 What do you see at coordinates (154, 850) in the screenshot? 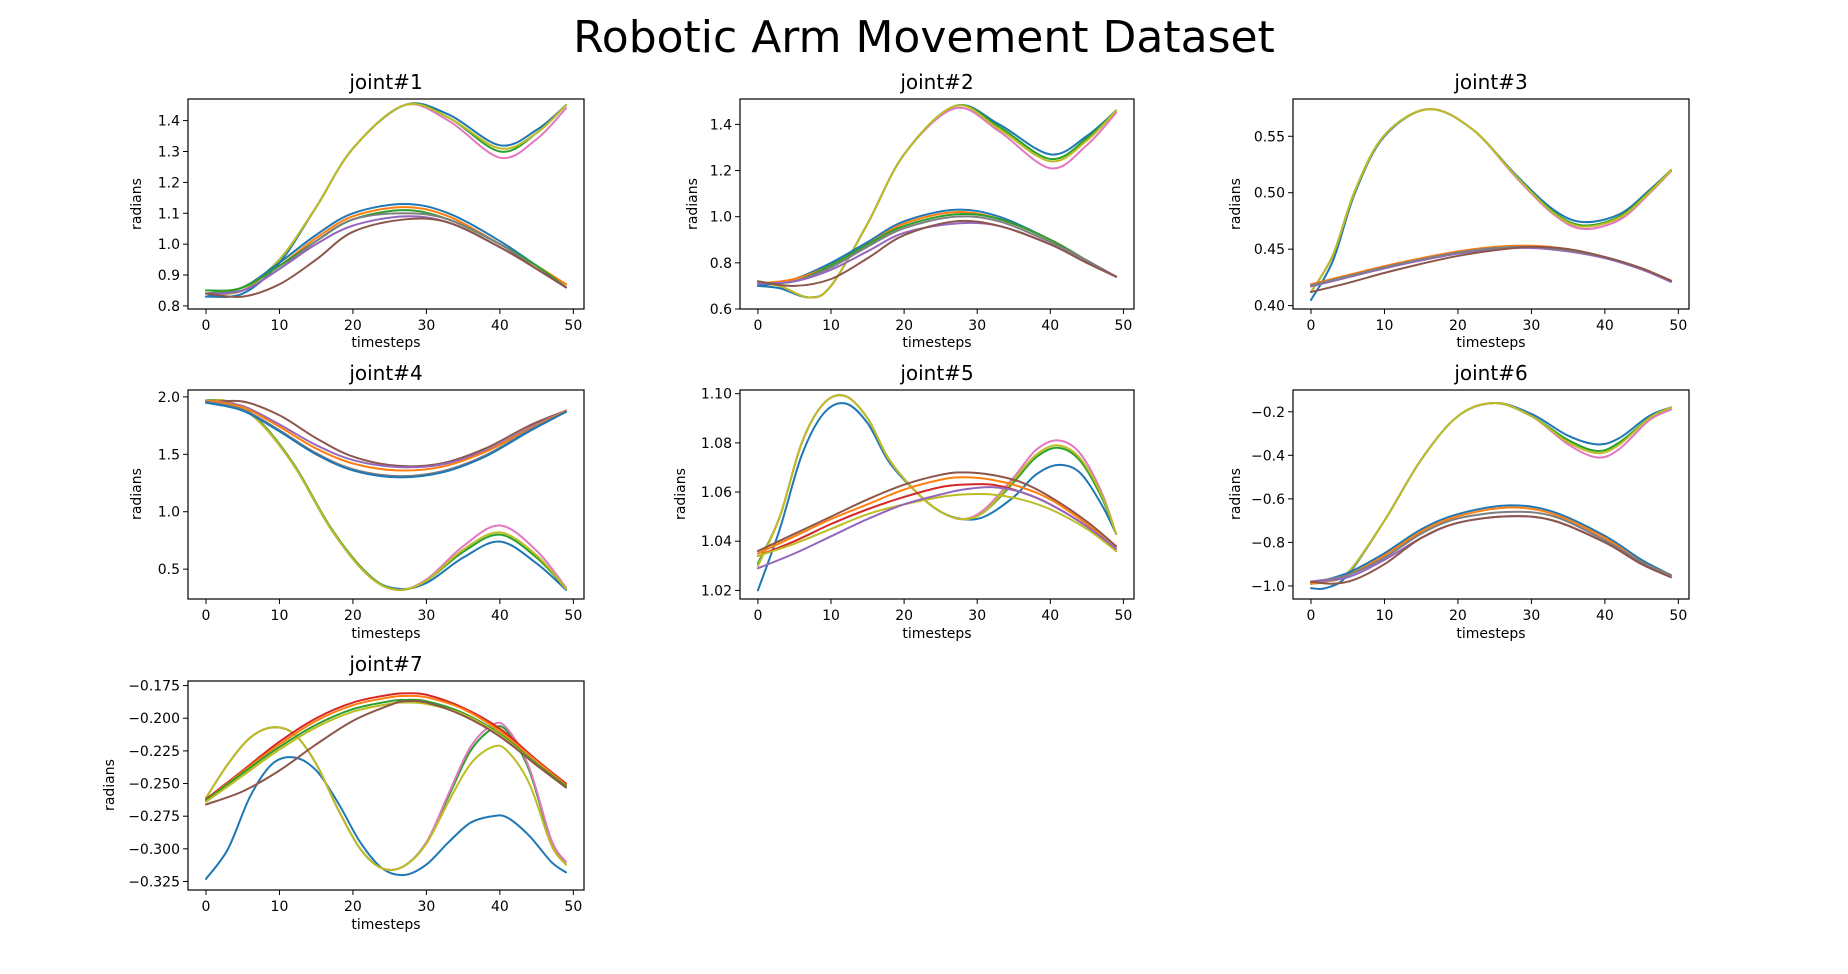
I see `y-tick-label: −0.300` at bounding box center [154, 850].